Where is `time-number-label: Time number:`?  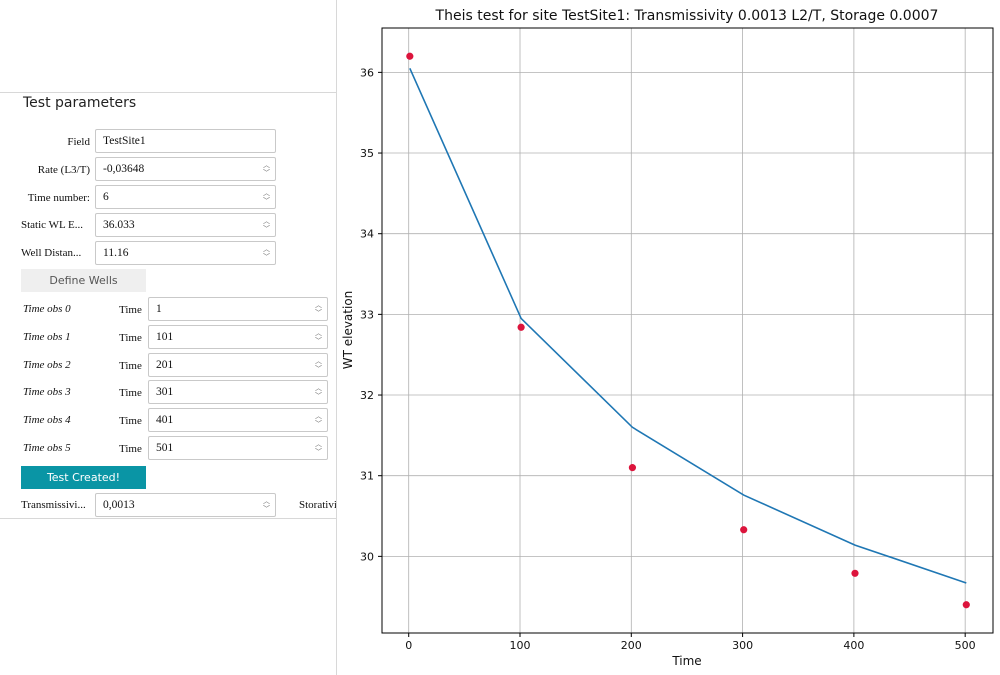 time-number-label: Time number: is located at coordinates (58, 198).